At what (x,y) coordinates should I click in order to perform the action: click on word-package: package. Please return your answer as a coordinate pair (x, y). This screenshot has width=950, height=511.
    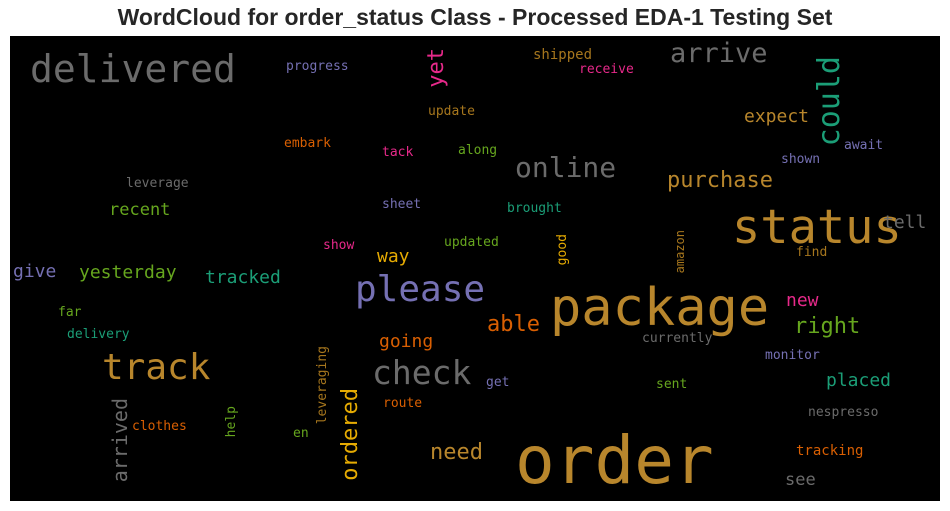
    Looking at the image, I should click on (660, 308).